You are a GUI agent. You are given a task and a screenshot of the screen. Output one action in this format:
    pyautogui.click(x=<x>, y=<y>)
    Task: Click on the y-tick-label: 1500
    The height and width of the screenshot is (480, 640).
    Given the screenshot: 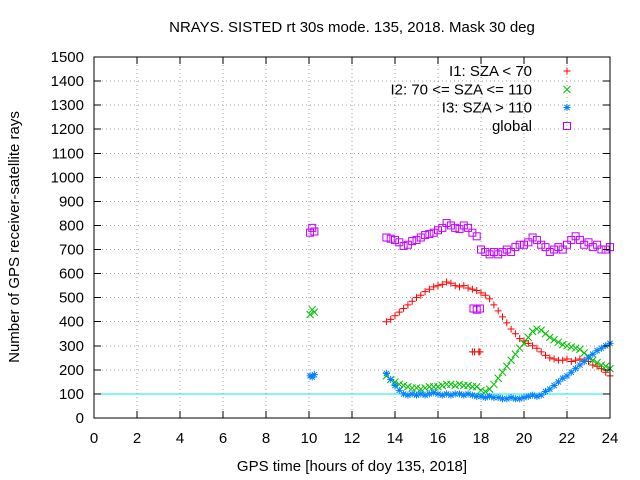 What is the action you would take?
    pyautogui.click(x=67, y=57)
    